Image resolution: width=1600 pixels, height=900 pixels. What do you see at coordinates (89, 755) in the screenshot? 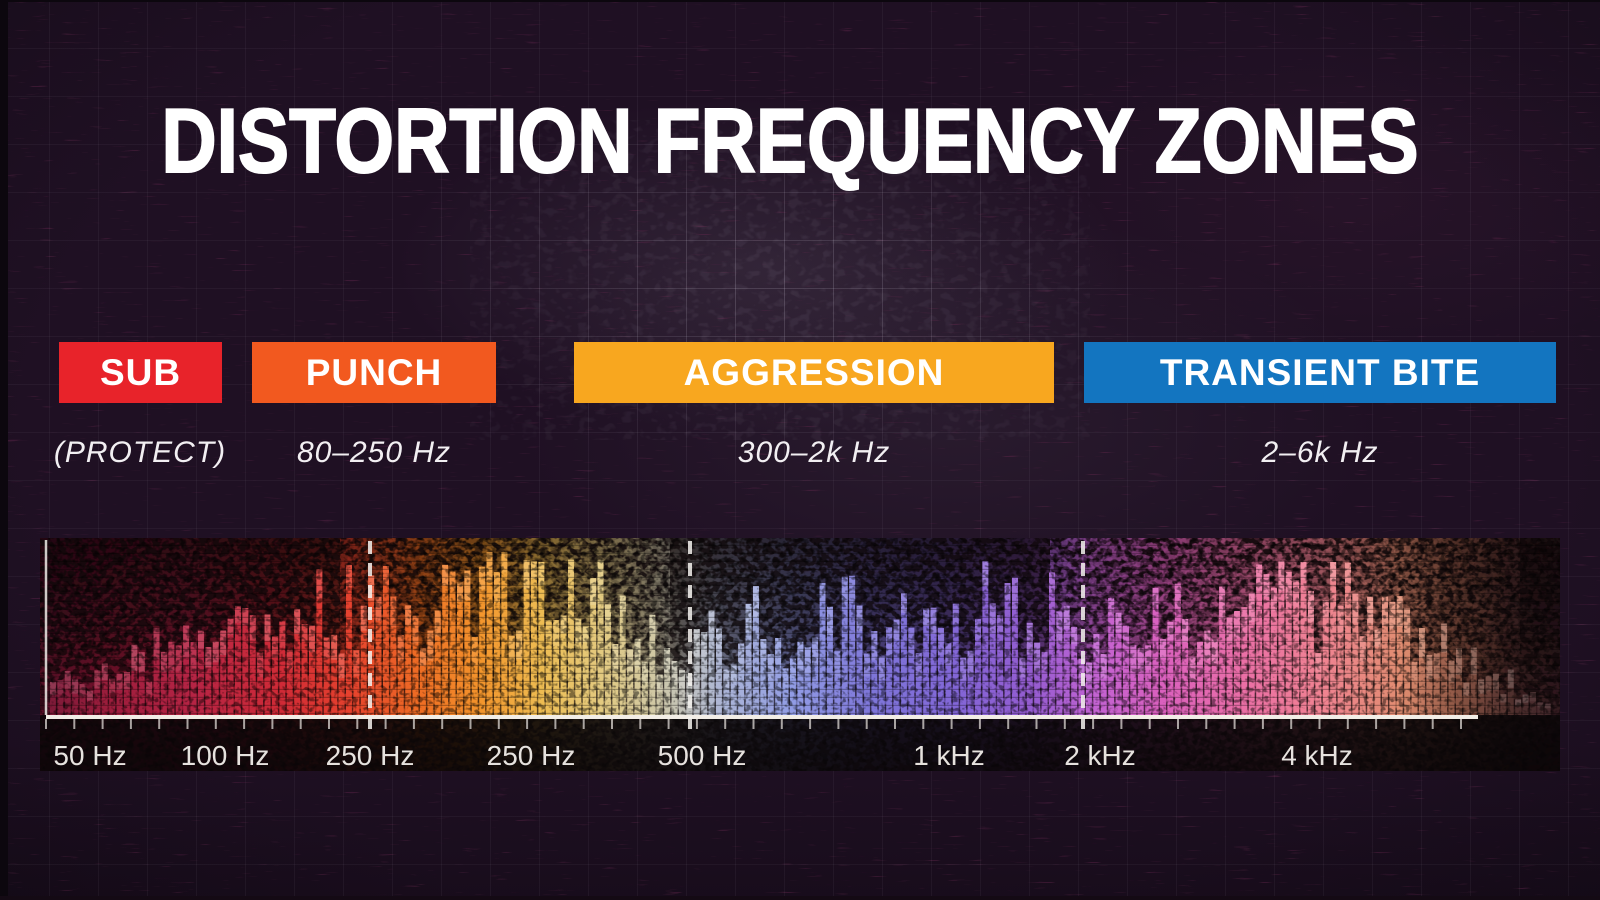
I see `svg-text: 50 Hz` at bounding box center [89, 755].